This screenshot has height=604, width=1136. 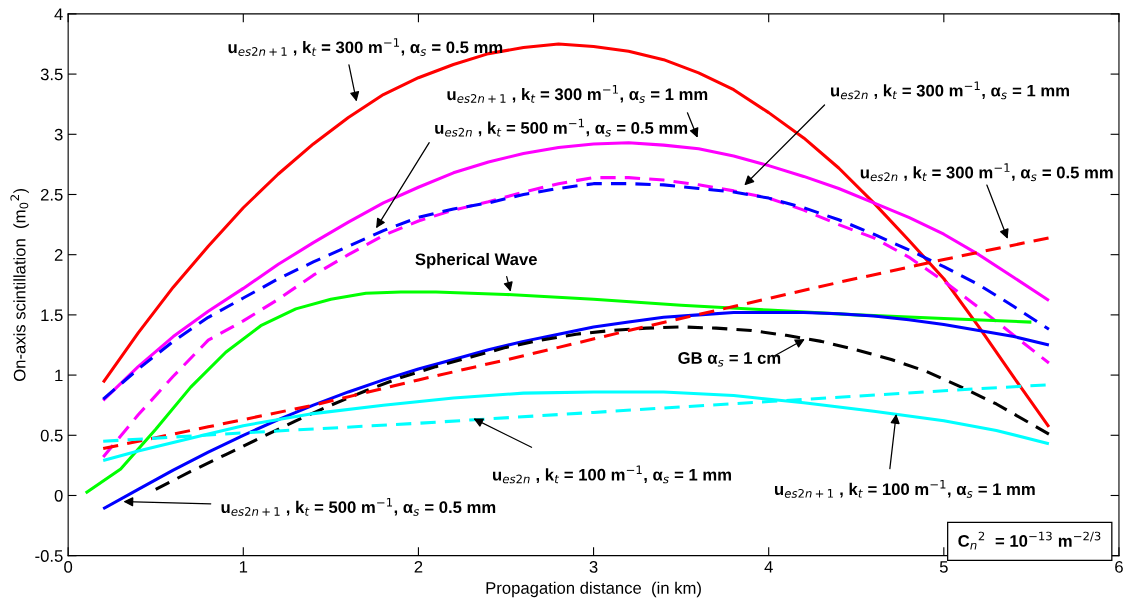 What do you see at coordinates (19, 284) in the screenshot?
I see `y-axis-title: On-axis scintillation (m$_{0}$$^{2}$)` at bounding box center [19, 284].